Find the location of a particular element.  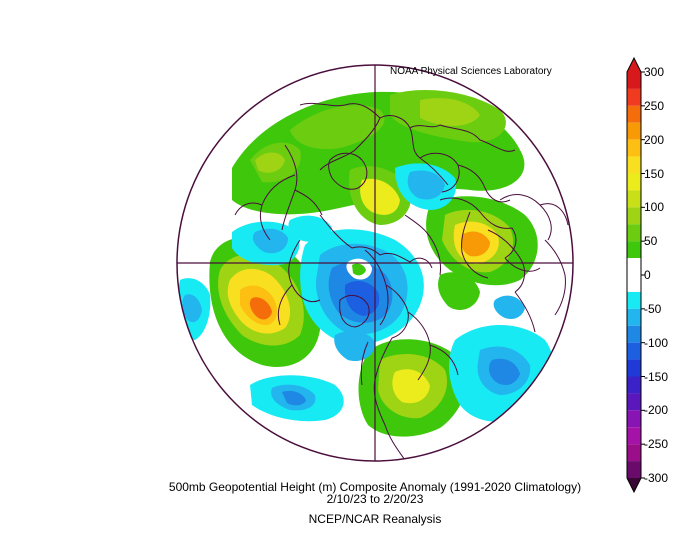

colorbar-tick-label: -300 is located at coordinates (656, 478).